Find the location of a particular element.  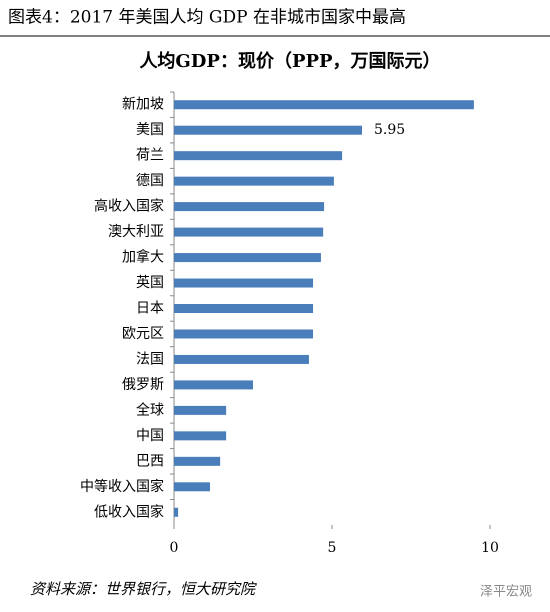

y-tick-label: 俄罗斯 is located at coordinates (143, 385).